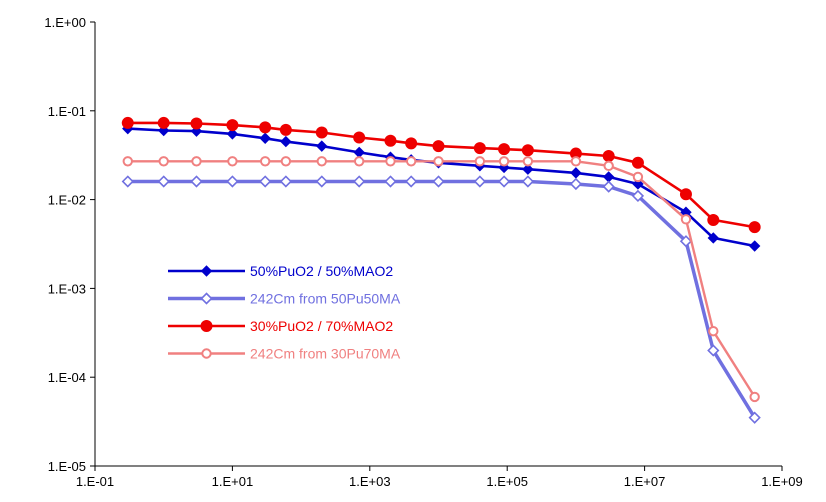  Describe the element at coordinates (67, 111) in the screenshot. I see `y-tick-label: 1.E-01` at that location.